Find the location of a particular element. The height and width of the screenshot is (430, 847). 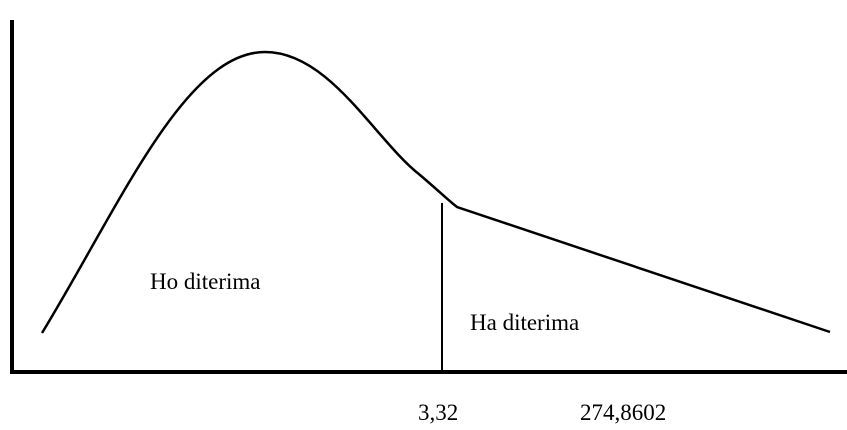

accept-region-label: Ho diterima is located at coordinates (205, 281).